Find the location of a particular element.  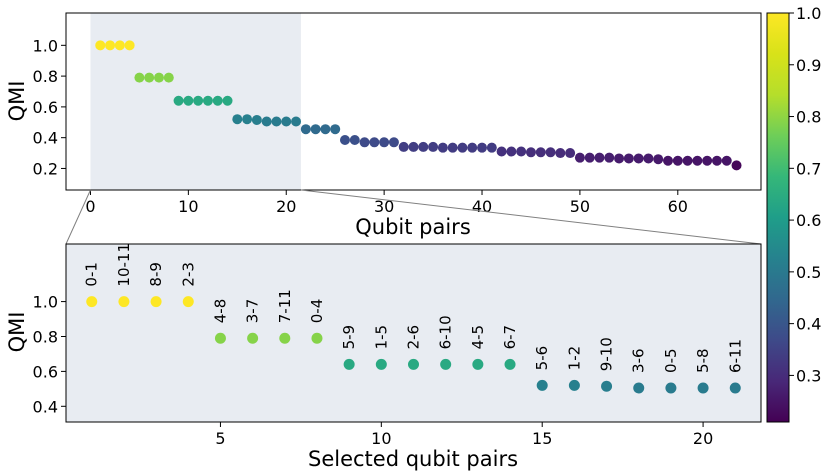

colorbar-ticks: 0.3 0.4 0.5 0.6 0.7 0.8 0.9 1.0 is located at coordinates (805, 194).